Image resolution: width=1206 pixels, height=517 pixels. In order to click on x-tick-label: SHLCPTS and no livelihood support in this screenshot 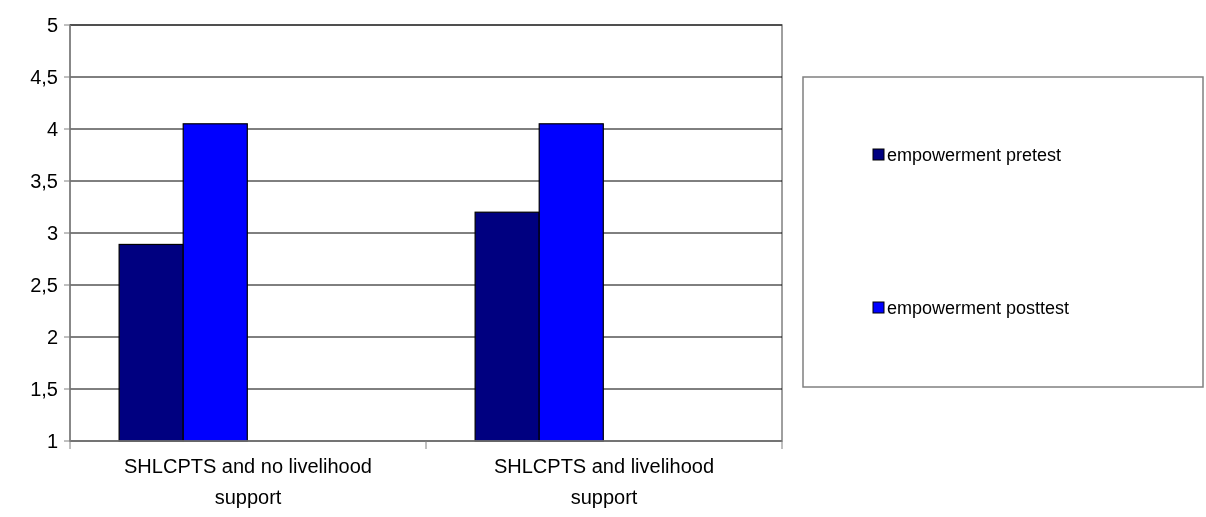, I will do `click(248, 481)`.